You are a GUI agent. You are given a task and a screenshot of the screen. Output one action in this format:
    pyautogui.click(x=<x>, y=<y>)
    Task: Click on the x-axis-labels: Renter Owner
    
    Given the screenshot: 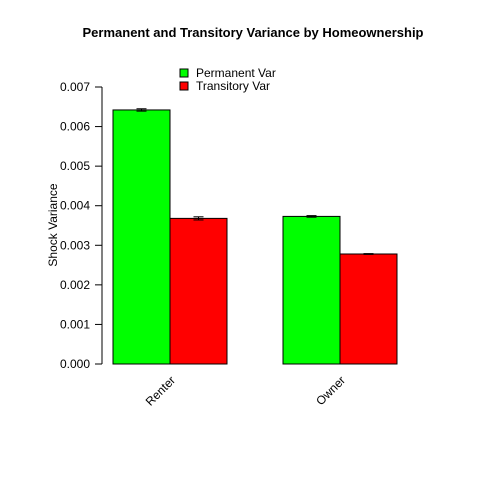 What is the action you would take?
    pyautogui.click(x=245, y=390)
    